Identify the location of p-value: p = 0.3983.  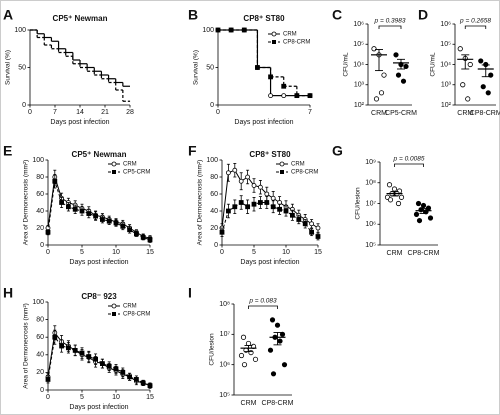
(390, 21).